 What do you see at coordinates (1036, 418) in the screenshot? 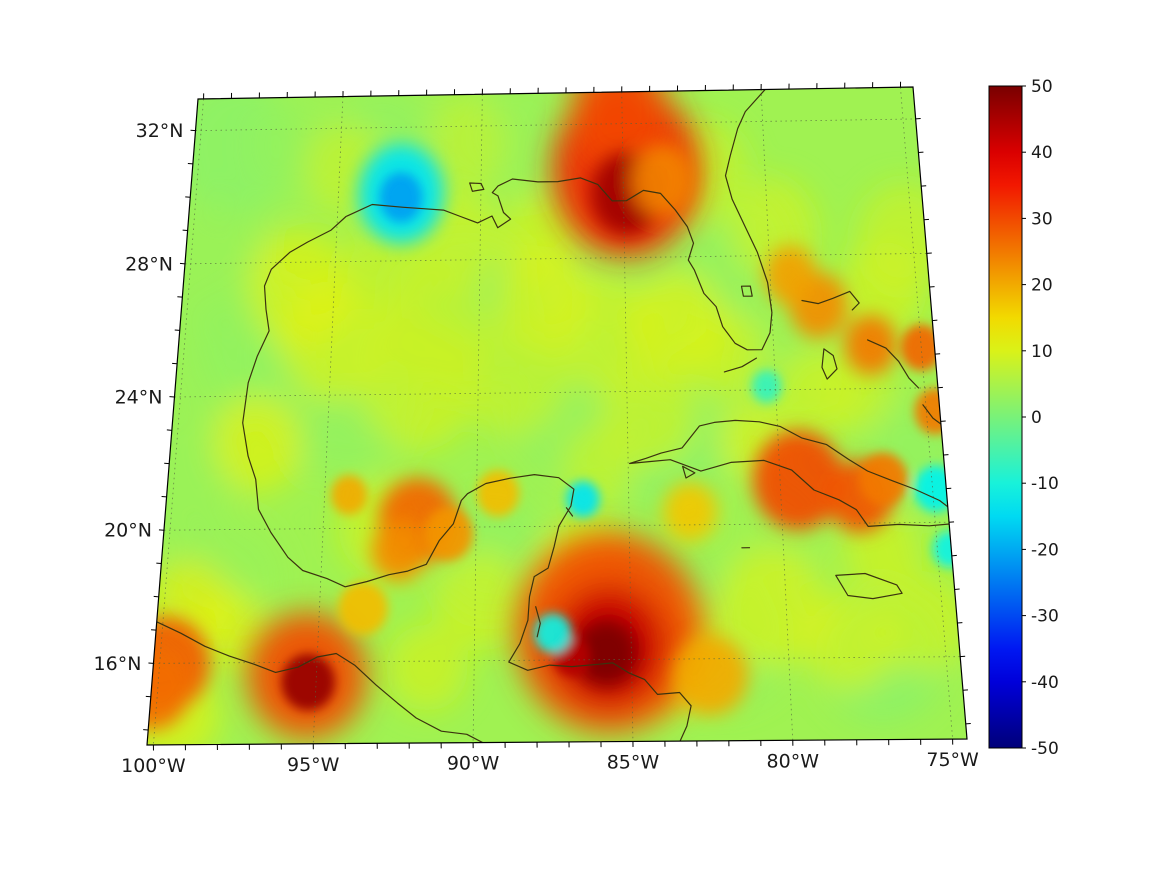
I see `colorbar-tick-label: 0` at bounding box center [1036, 418].